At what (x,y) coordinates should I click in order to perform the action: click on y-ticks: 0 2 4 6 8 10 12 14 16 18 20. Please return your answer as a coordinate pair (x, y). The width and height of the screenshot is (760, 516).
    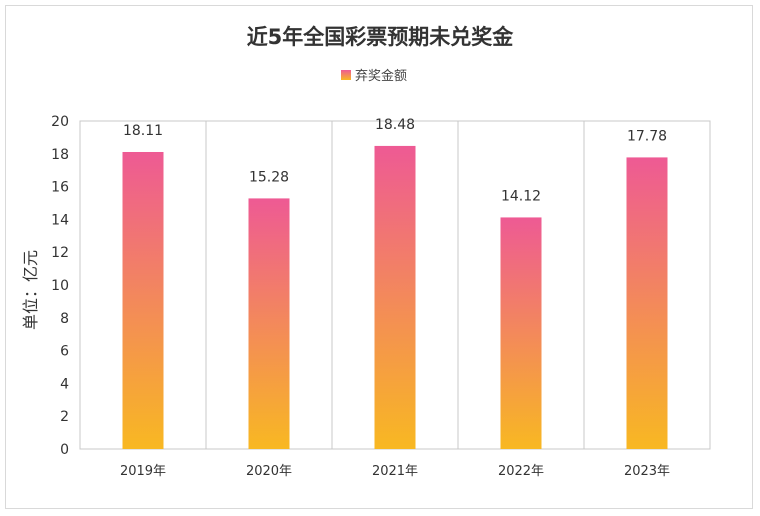
    Looking at the image, I should click on (60, 286).